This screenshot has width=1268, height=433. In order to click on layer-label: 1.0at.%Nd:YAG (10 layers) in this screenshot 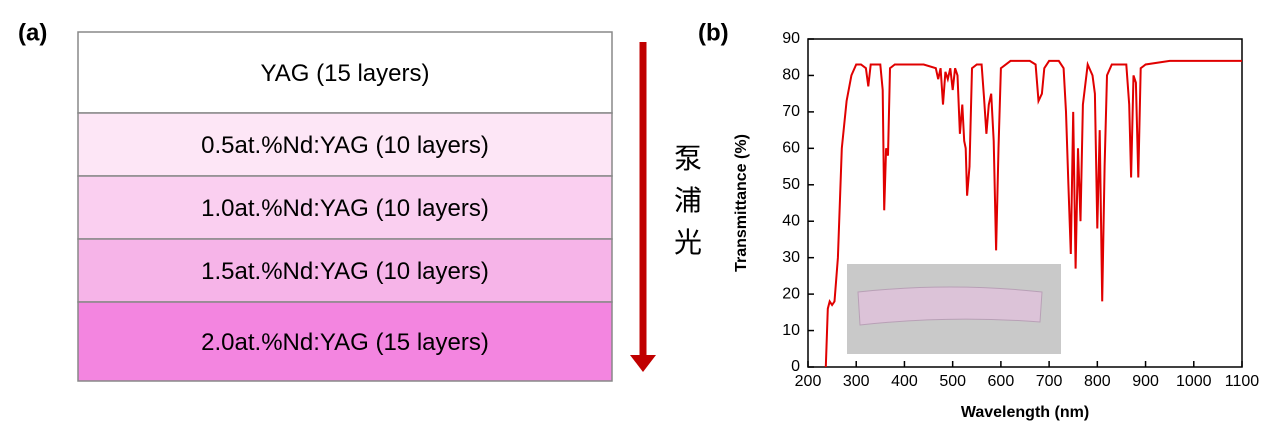, I will do `click(345, 208)`.